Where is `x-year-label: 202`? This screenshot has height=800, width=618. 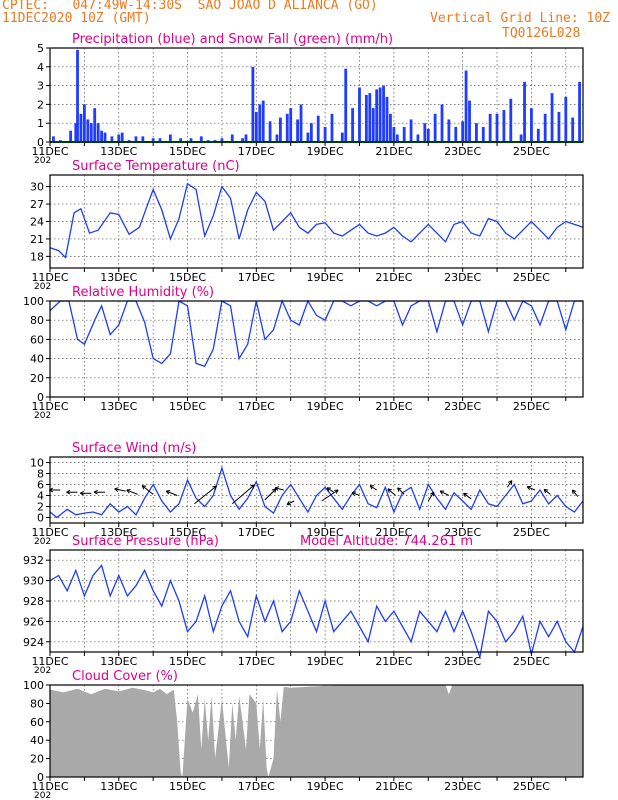
x-year-label: 202 is located at coordinates (42, 416).